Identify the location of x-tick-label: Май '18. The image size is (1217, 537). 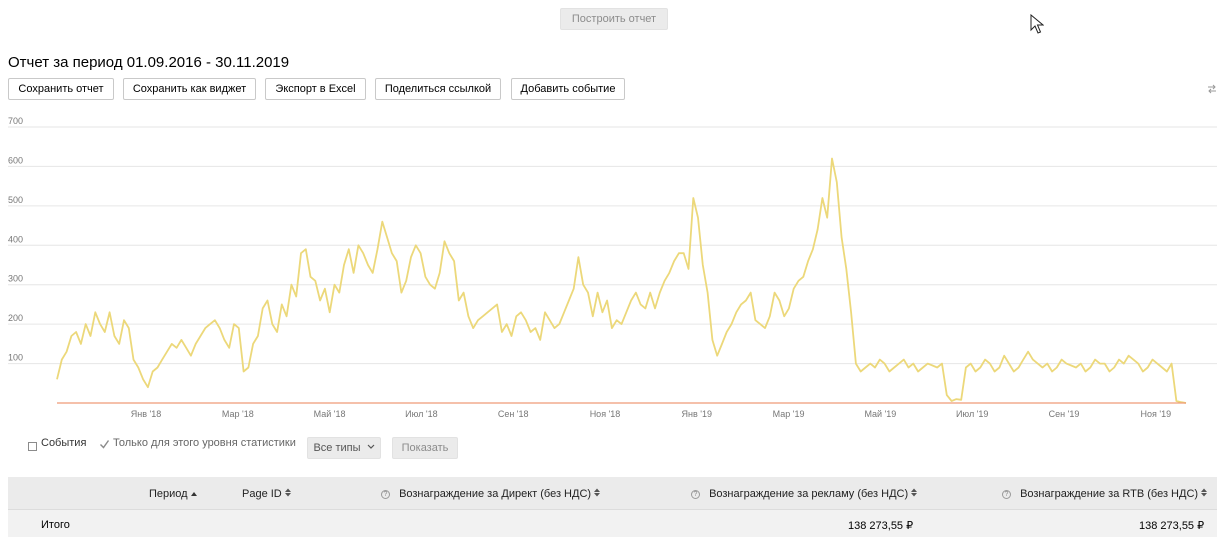
(330, 414).